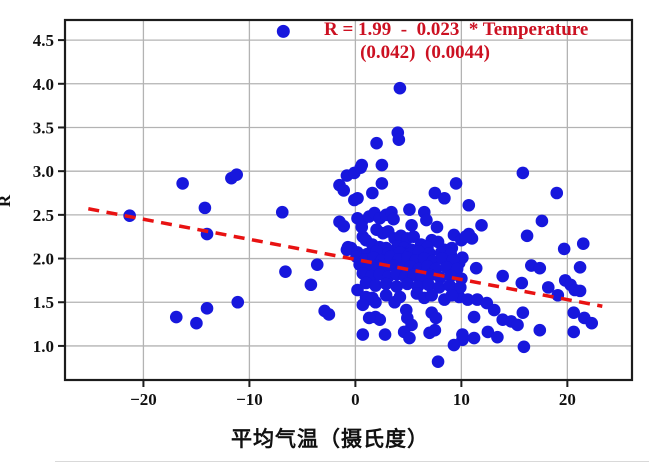  I want to click on y-tick-label: 4.5, so click(43, 40).